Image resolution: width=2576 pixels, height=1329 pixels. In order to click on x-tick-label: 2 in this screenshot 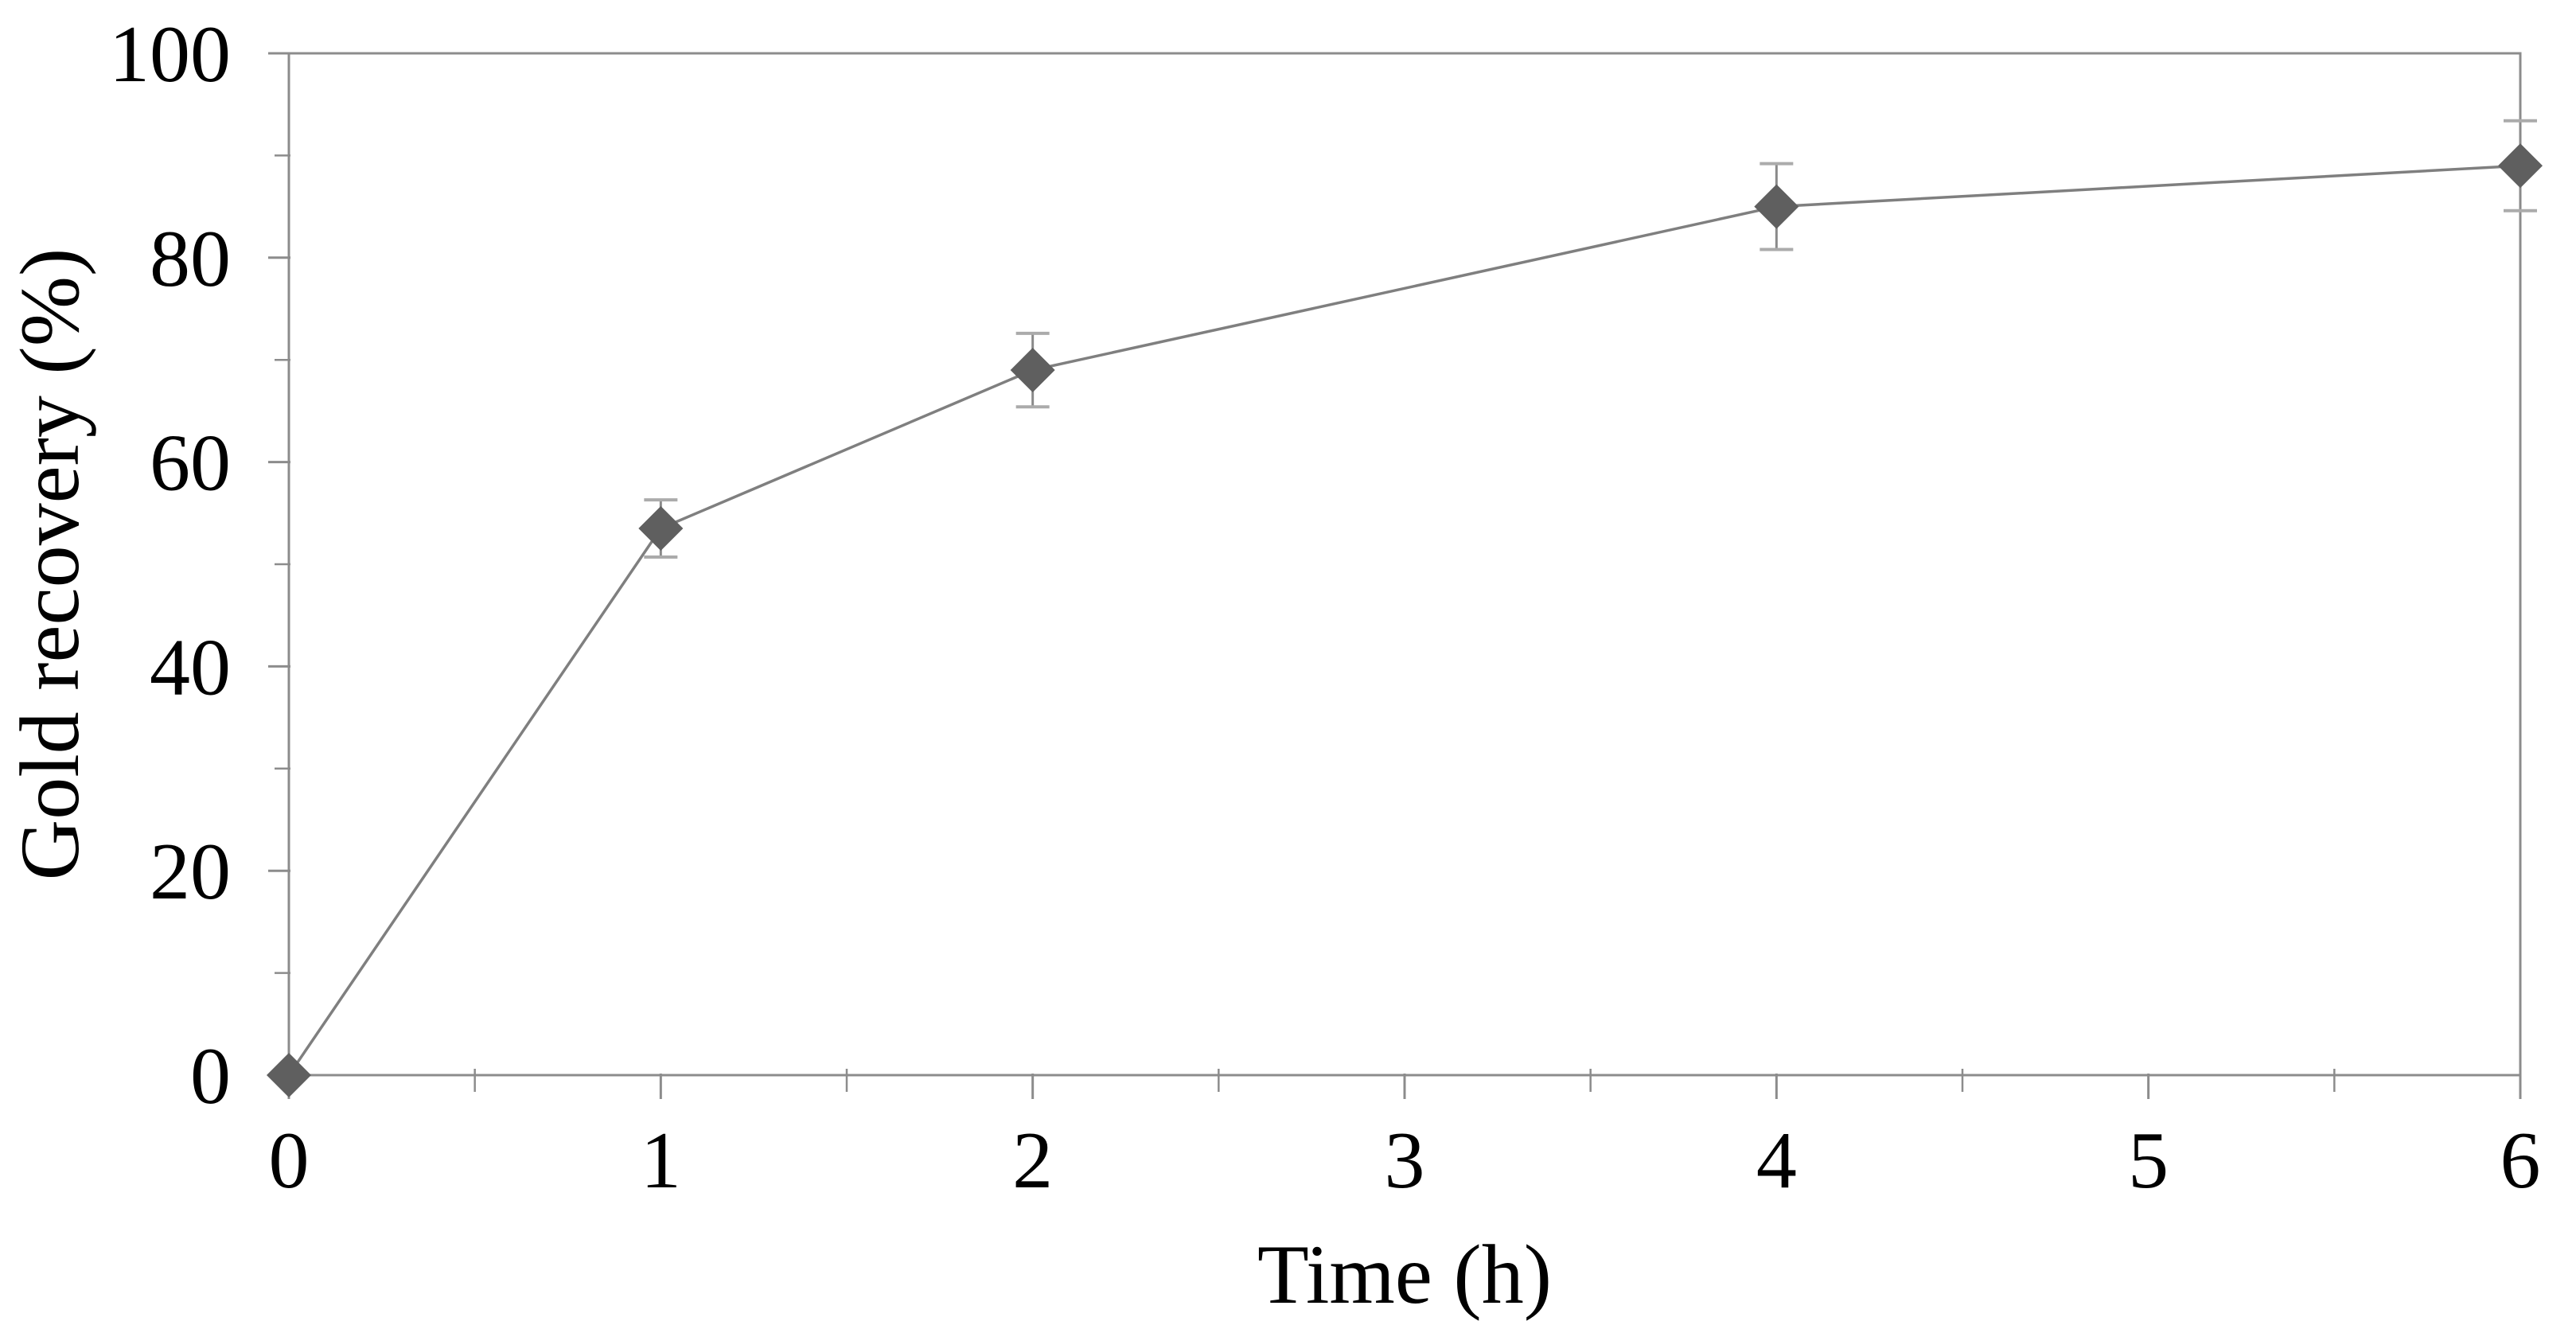, I will do `click(1032, 1161)`.